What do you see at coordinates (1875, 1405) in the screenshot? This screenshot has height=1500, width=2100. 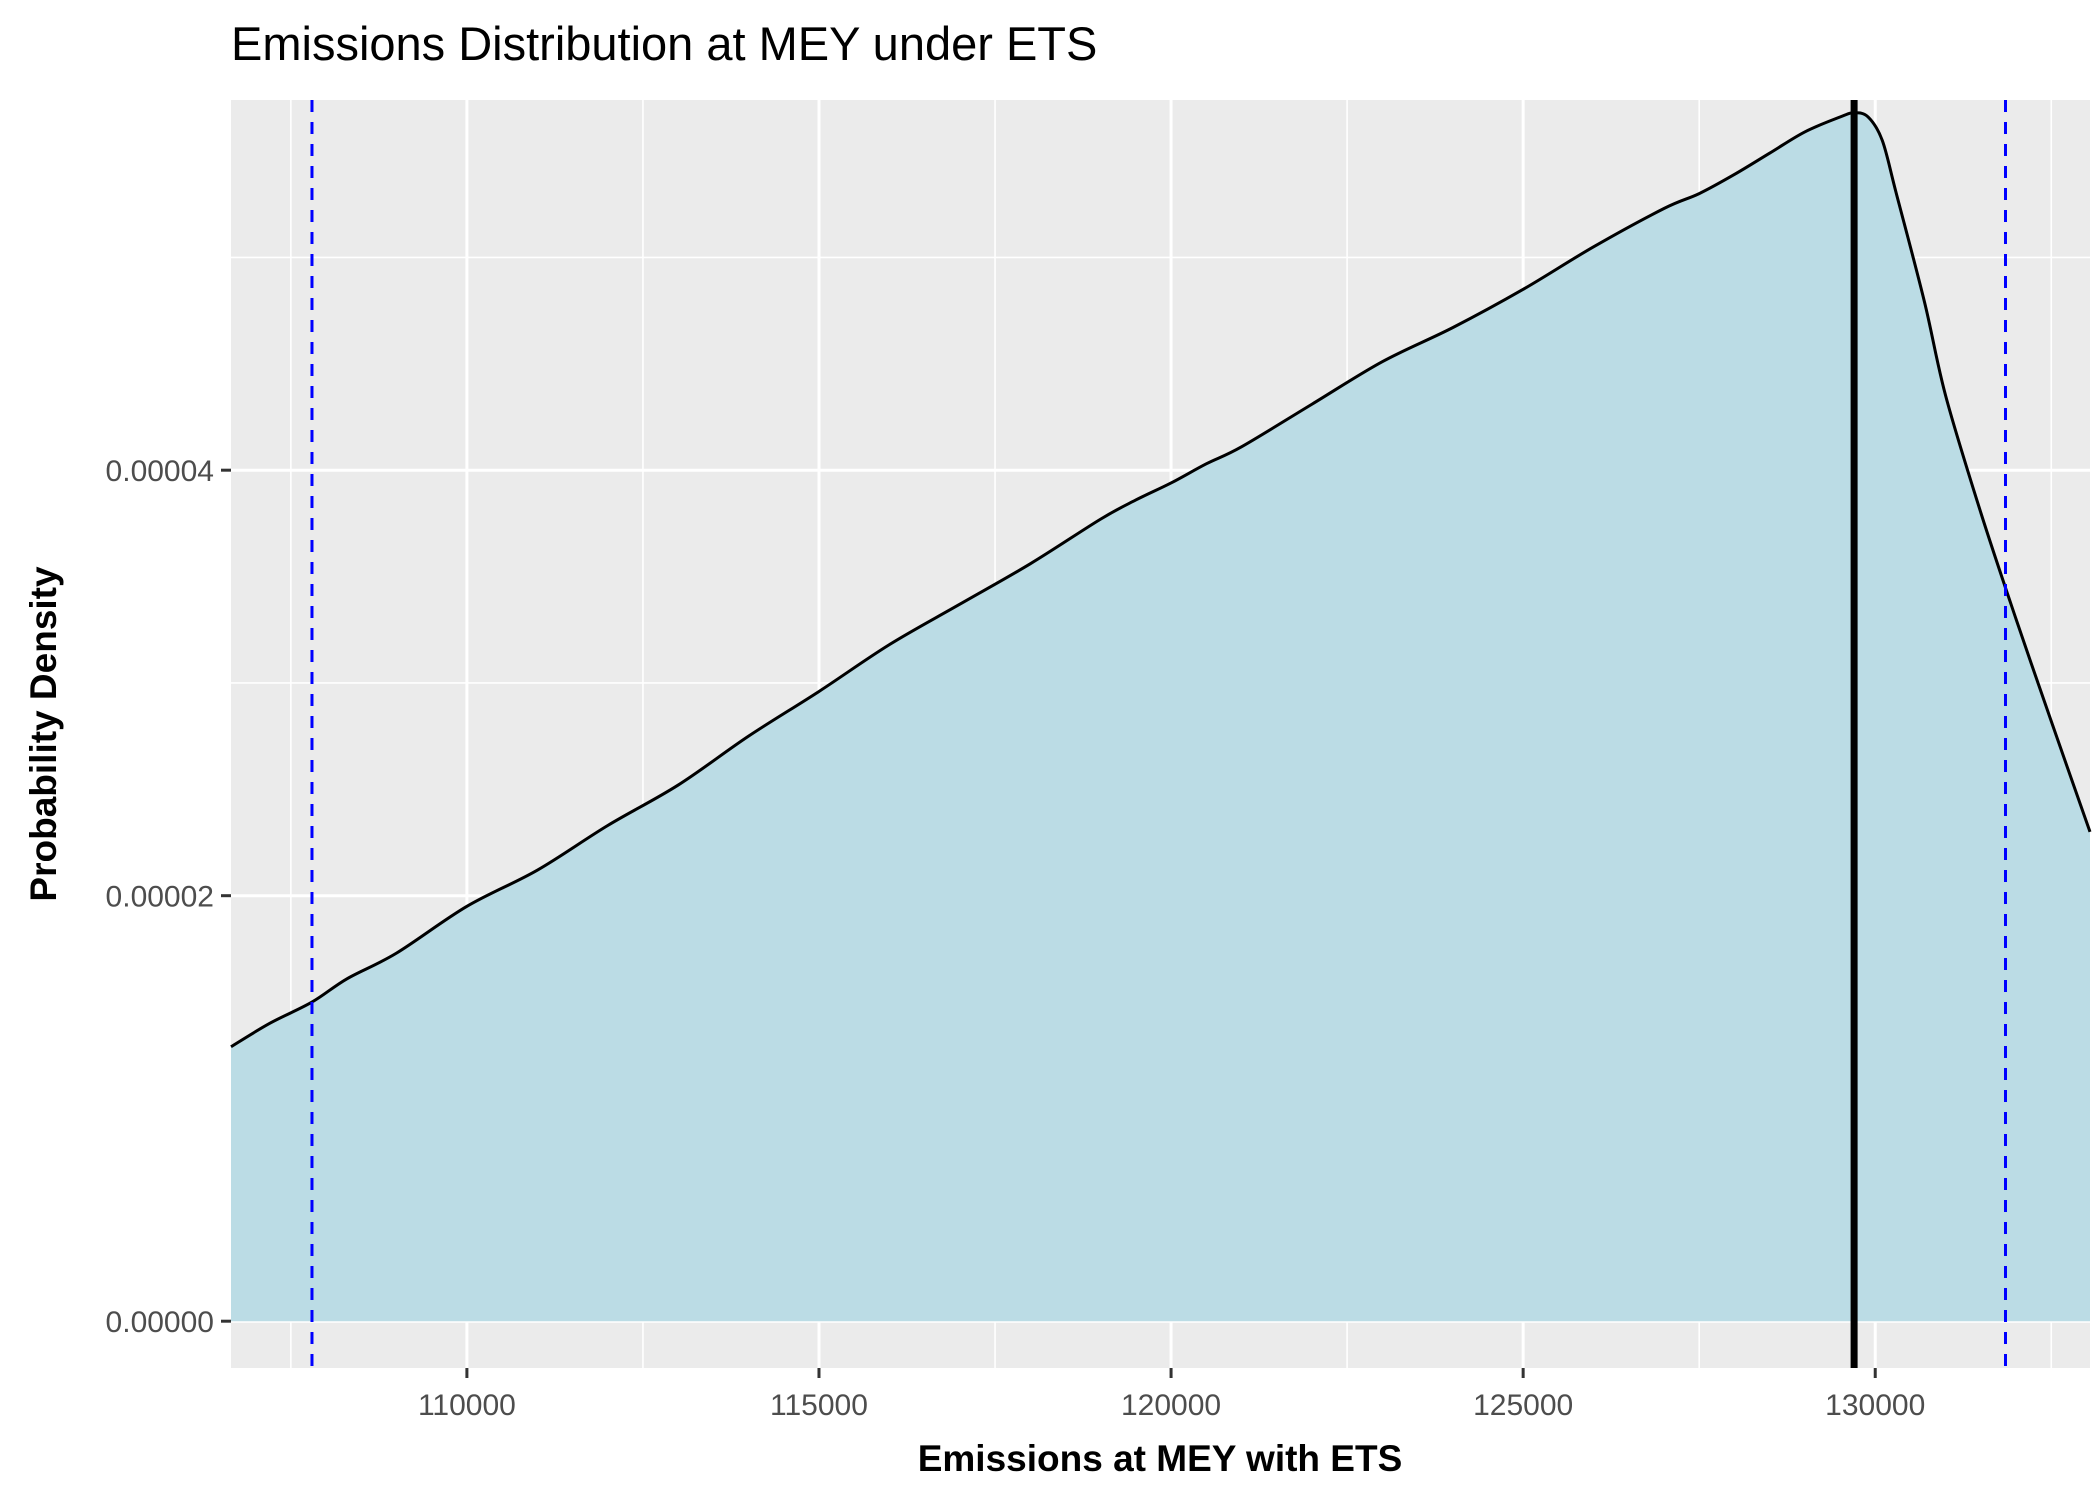 I see `x-tick-label: 130000` at bounding box center [1875, 1405].